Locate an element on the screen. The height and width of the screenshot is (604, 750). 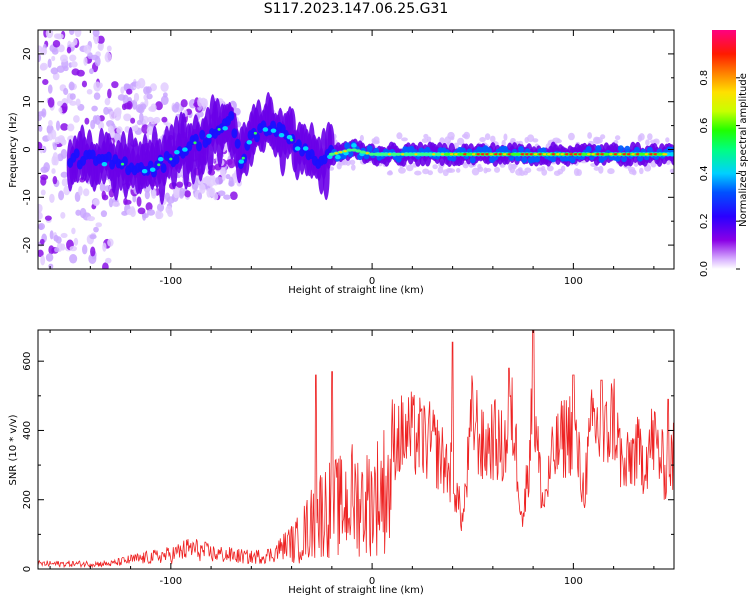
y-tick-label: 0 is located at coordinates (27, 569).